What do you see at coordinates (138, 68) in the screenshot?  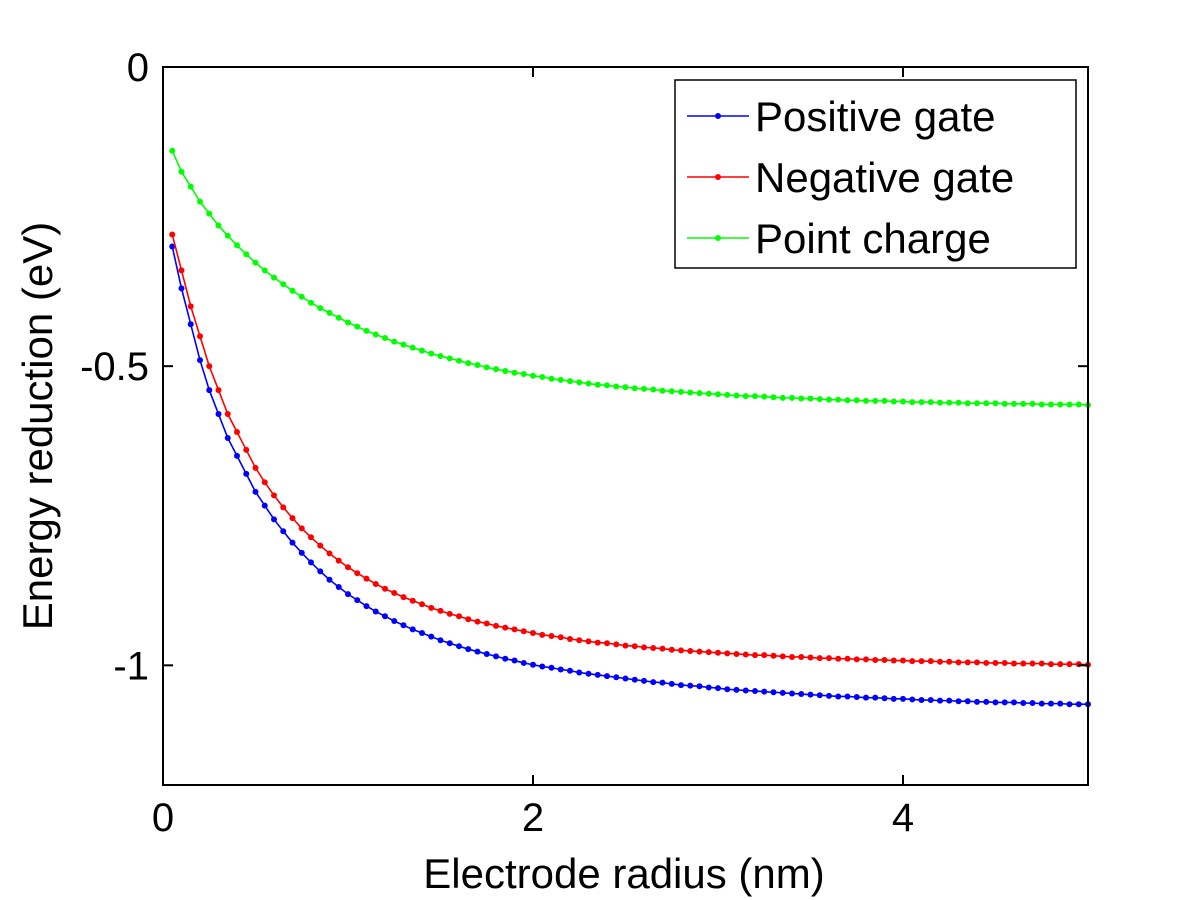 I see `y-tick-label-0: 0` at bounding box center [138, 68].